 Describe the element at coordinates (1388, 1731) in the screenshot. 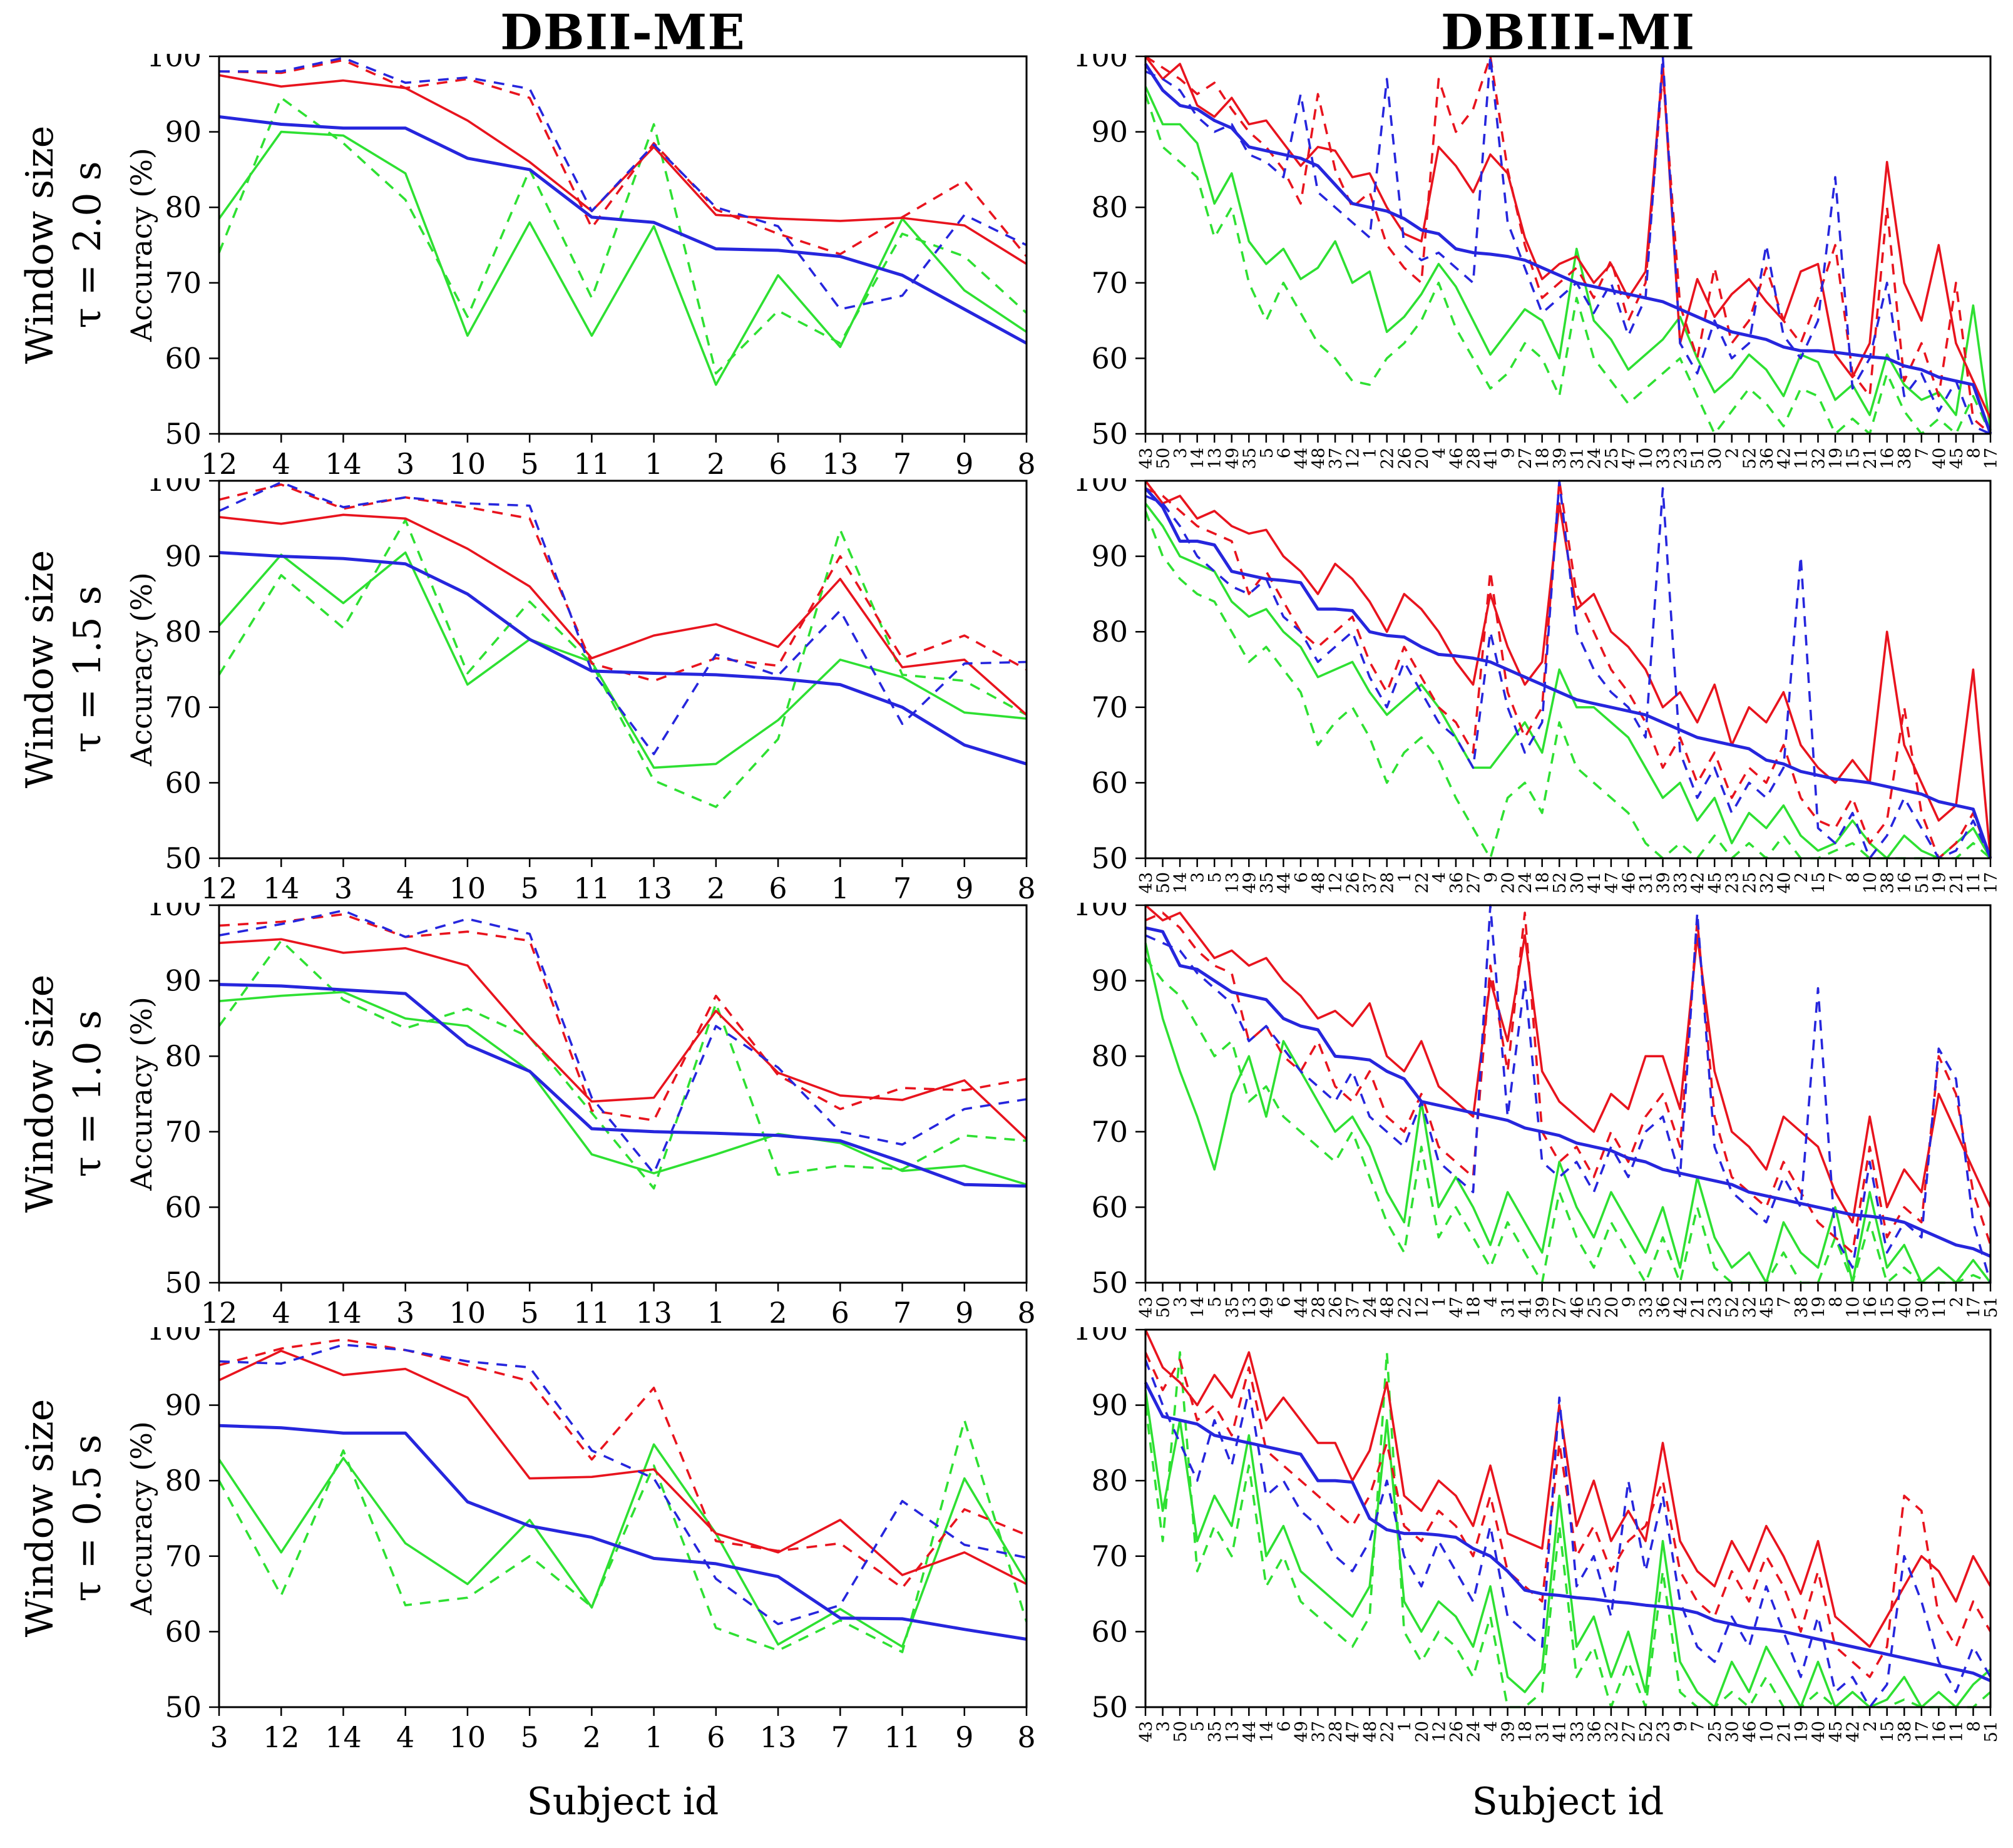

I see `svg-text: 22` at that location.